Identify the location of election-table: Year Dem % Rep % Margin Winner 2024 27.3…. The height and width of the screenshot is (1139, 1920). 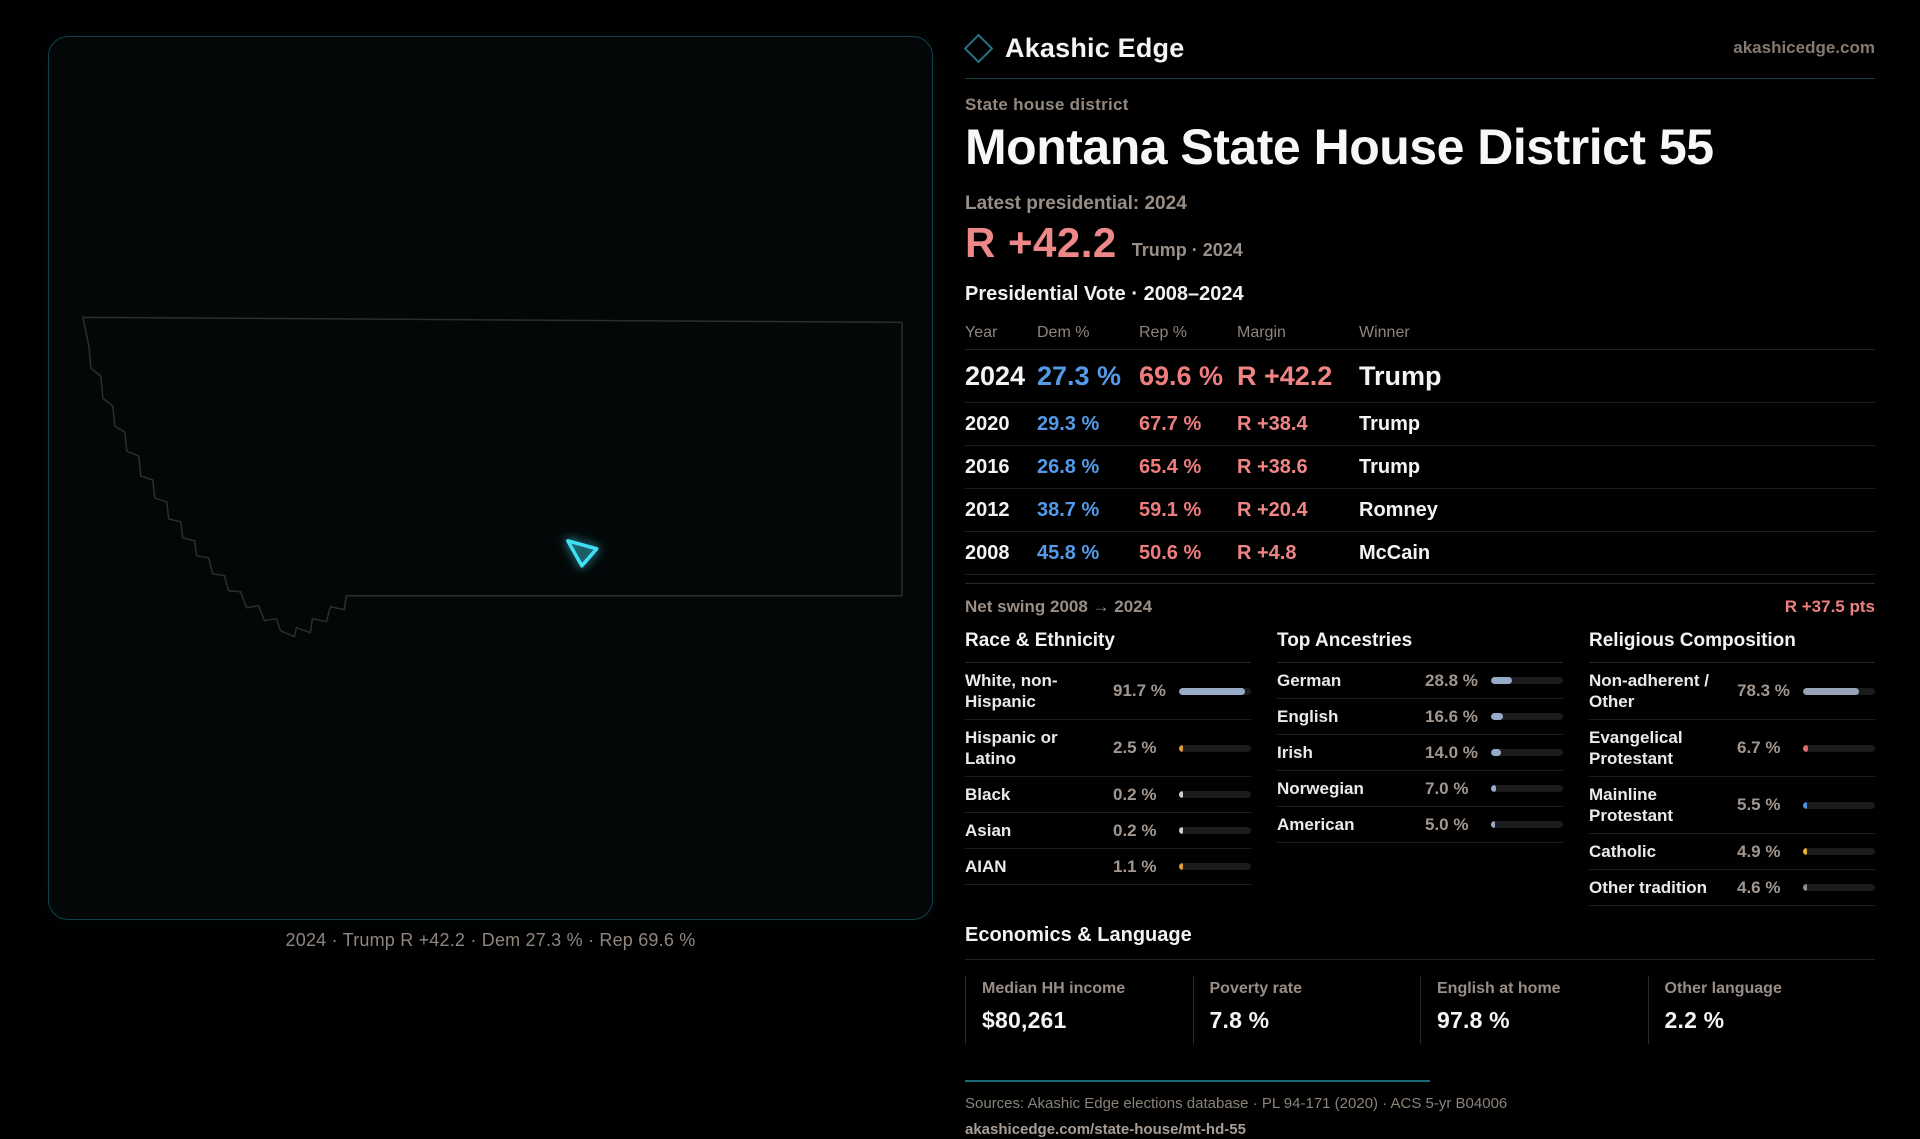
(1420, 445).